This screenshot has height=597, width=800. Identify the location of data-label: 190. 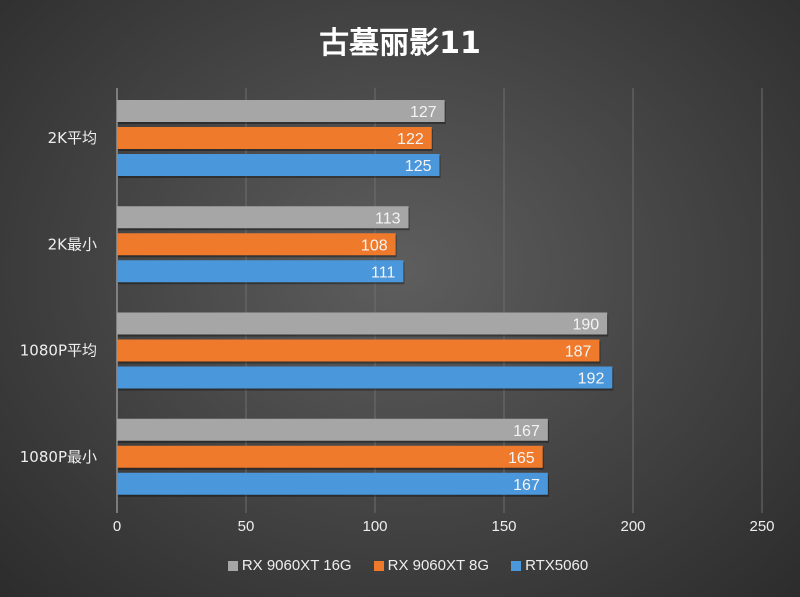
(585, 325).